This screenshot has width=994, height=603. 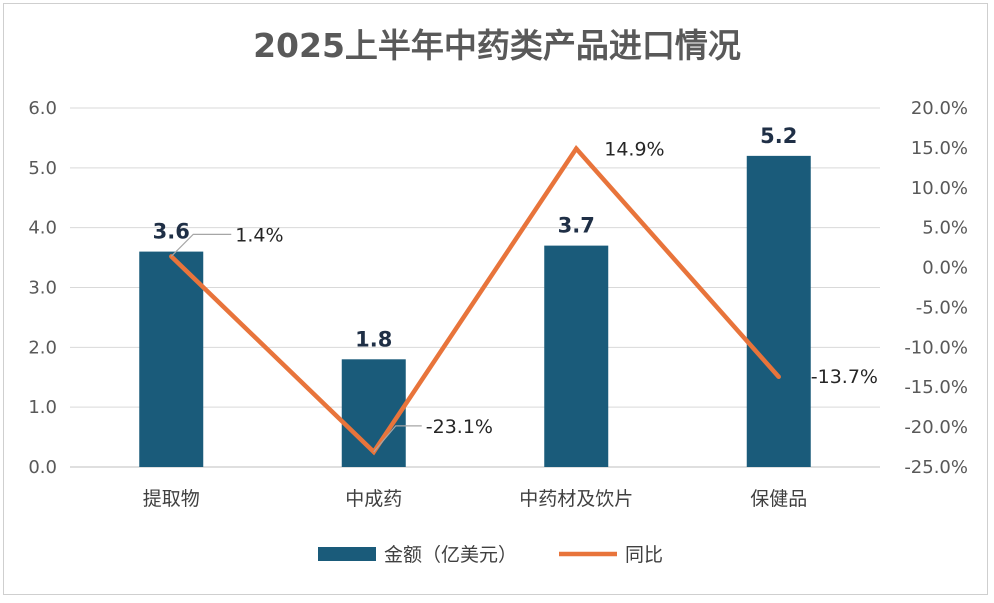 What do you see at coordinates (936, 467) in the screenshot?
I see `right-tick-label: -25.0%` at bounding box center [936, 467].